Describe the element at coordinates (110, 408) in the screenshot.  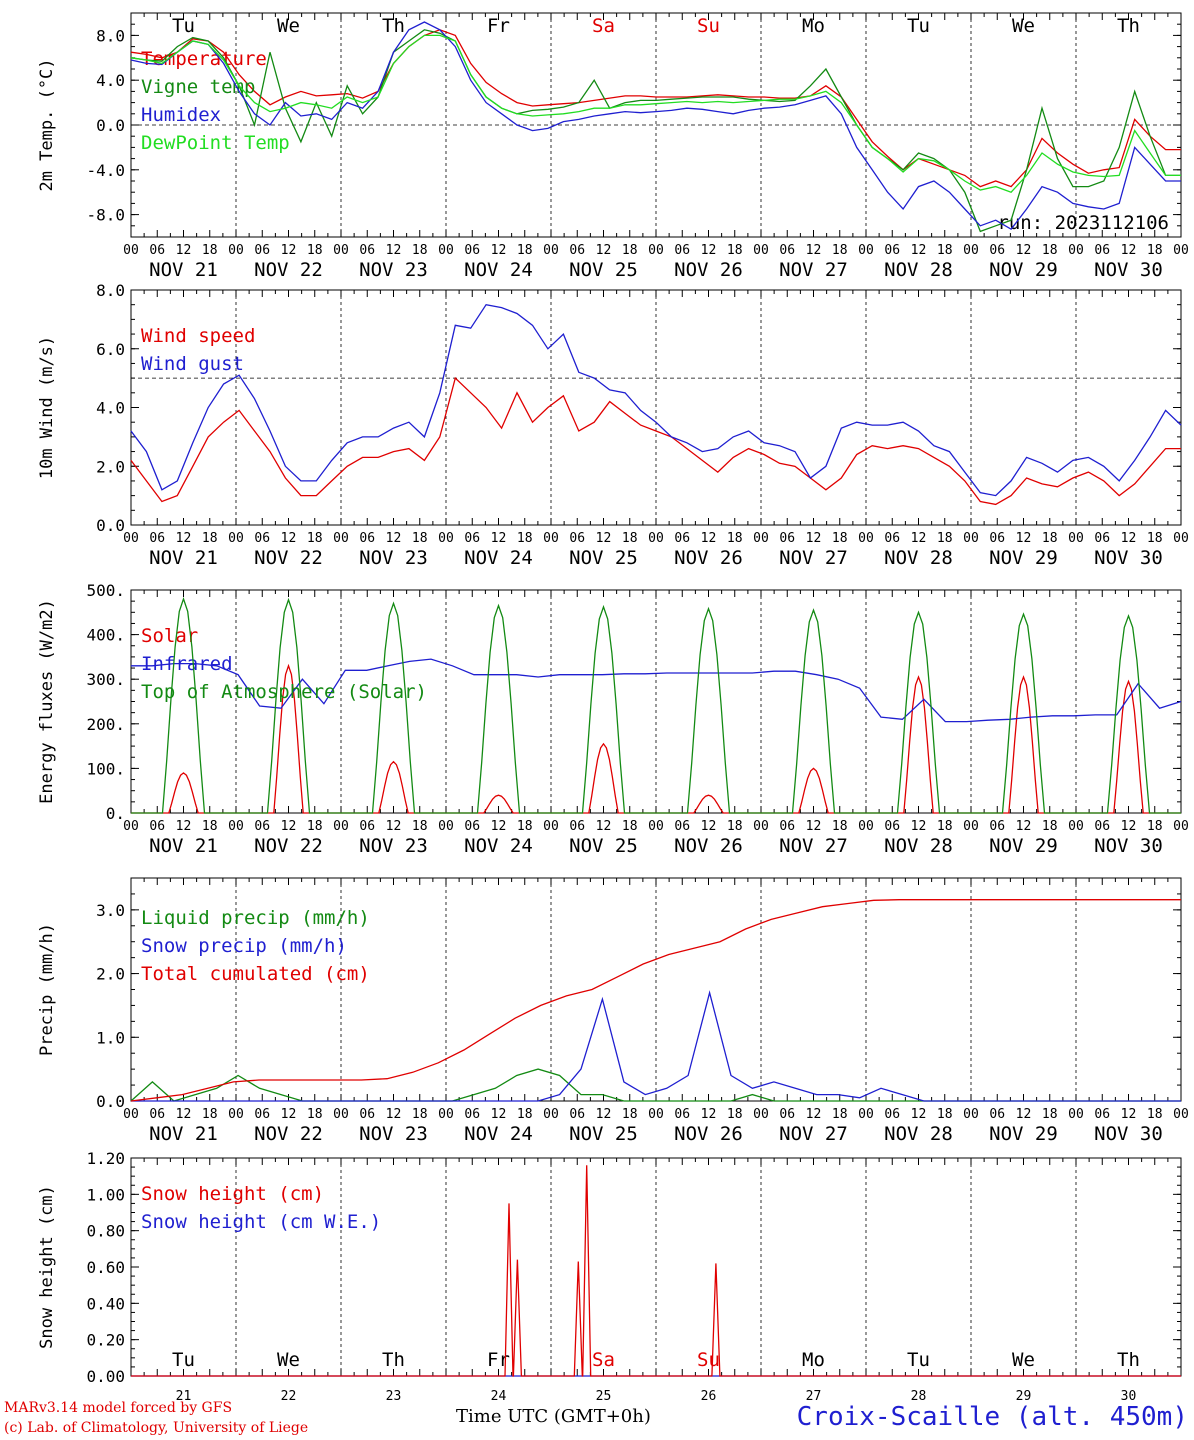
I see `y-tick-label: 4.0` at that location.